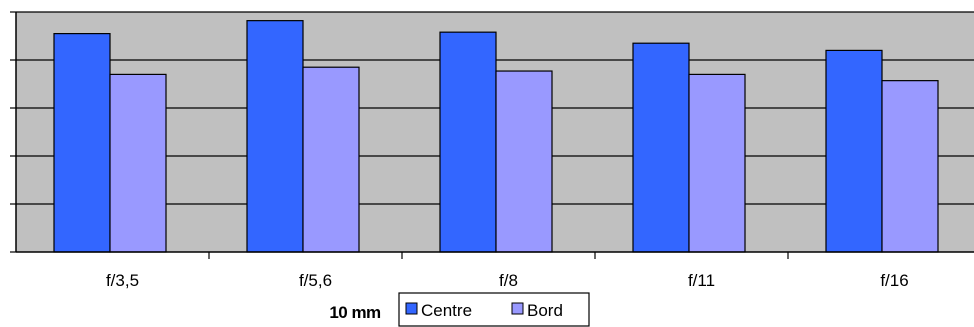  Describe the element at coordinates (13, 132) in the screenshot. I see `y-axis-ticks` at that location.